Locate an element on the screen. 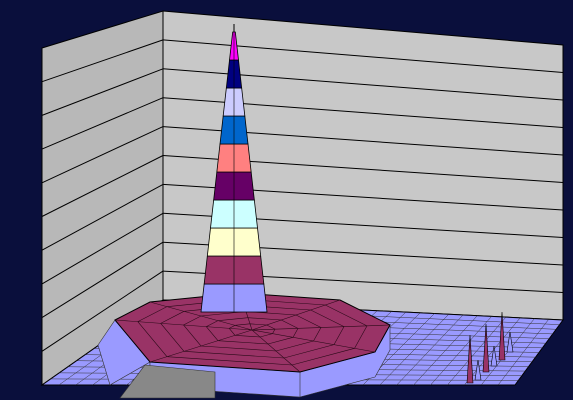 The width and height of the screenshot is (573, 400). surface-plateau is located at coordinates (244, 345).